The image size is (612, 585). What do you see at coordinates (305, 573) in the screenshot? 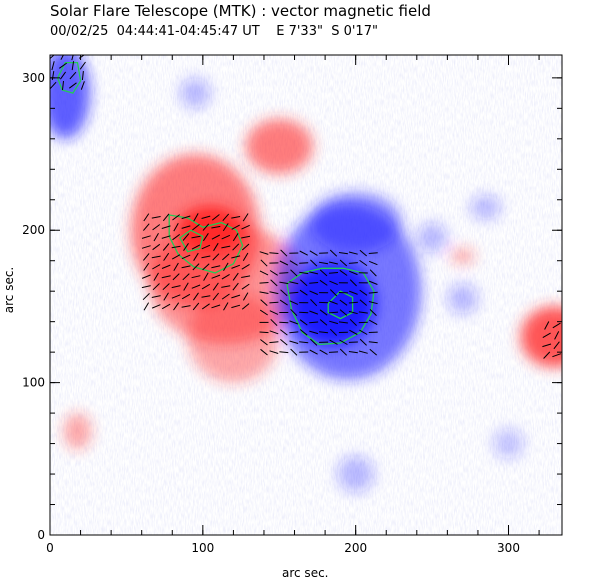
I see `x-axis-label: arc sec.` at bounding box center [305, 573].